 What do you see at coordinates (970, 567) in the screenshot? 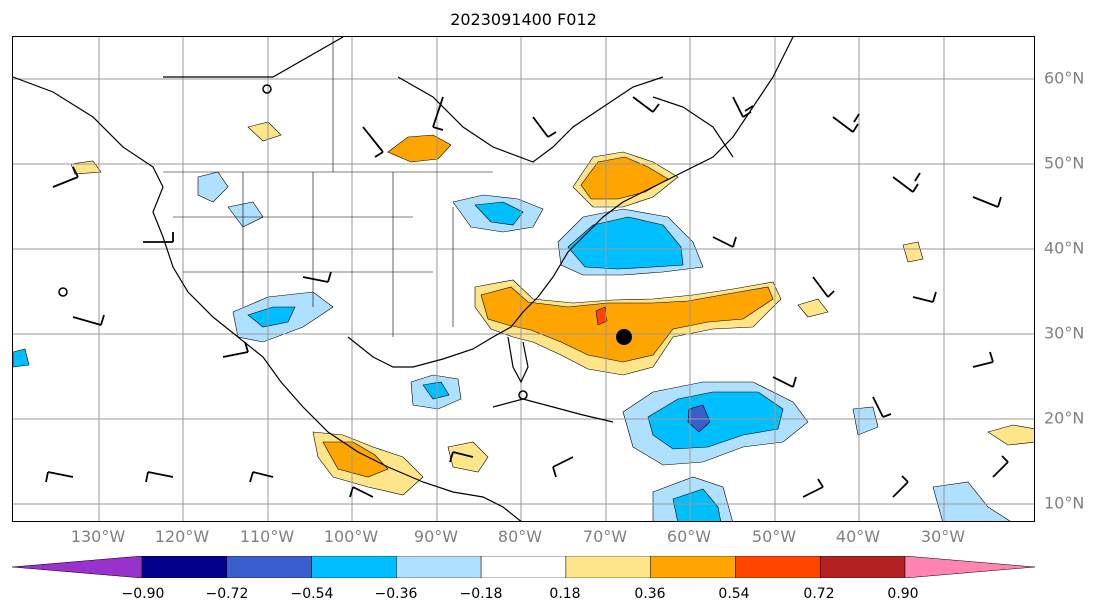
I see `colorbar-extend-high` at bounding box center [970, 567].